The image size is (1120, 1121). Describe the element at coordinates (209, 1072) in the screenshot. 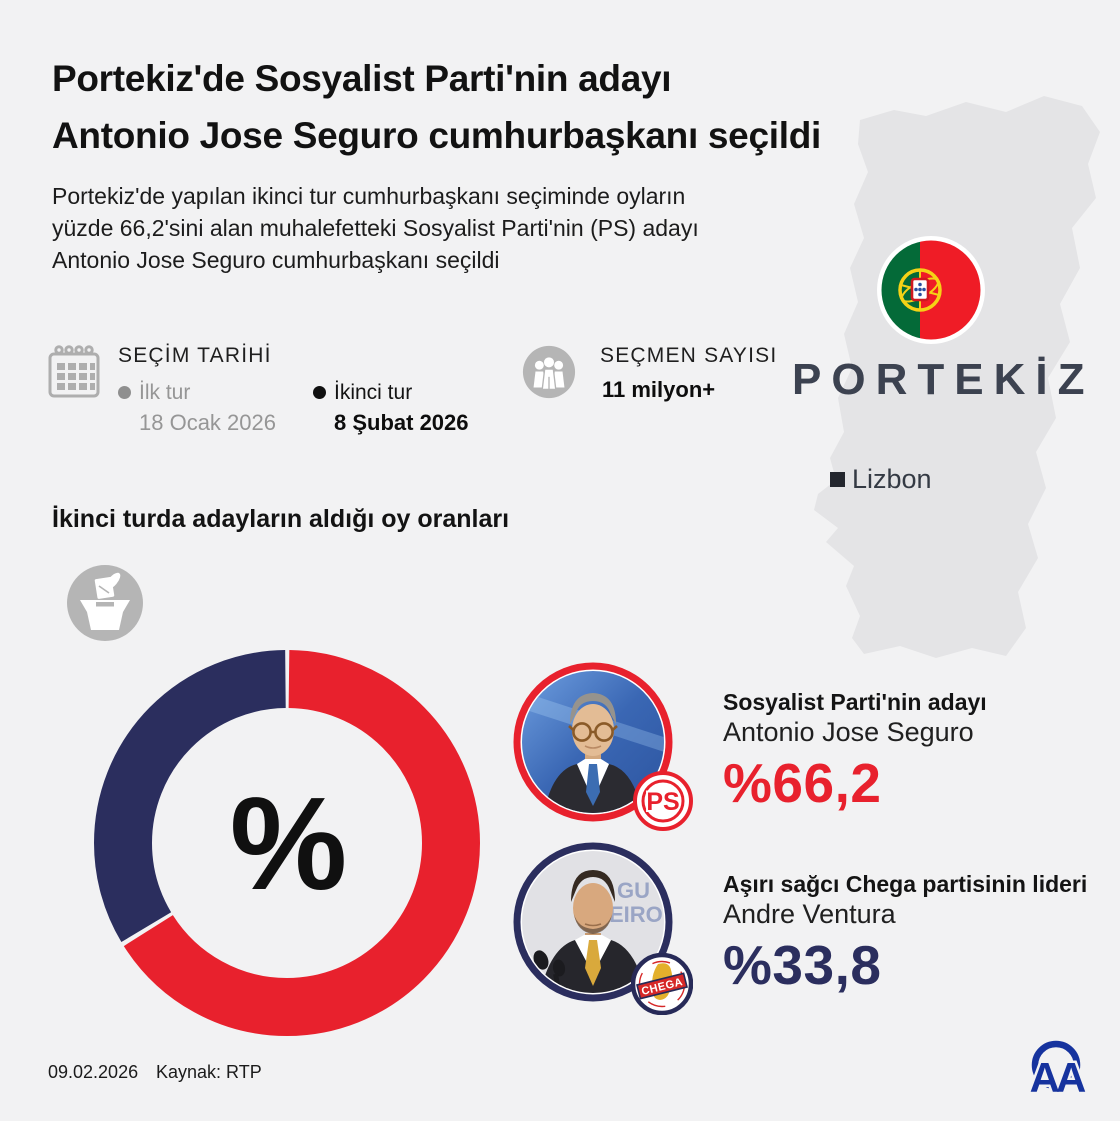

I see `footer-source: Kaynak: RTP` at that location.